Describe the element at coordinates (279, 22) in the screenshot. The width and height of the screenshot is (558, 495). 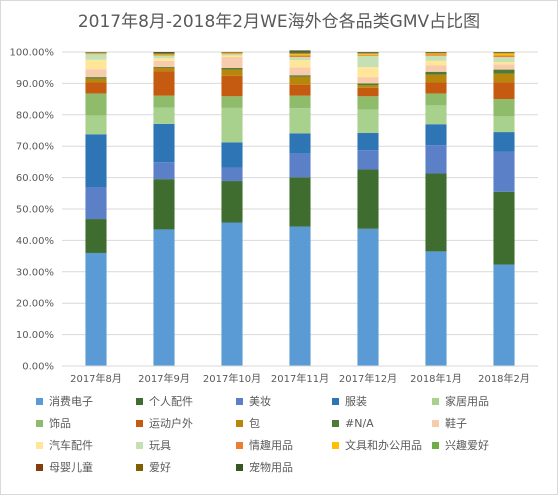
I see `chart-title: 2017年8月-2018年2月WE海外仓各品类GMV占比图` at that location.